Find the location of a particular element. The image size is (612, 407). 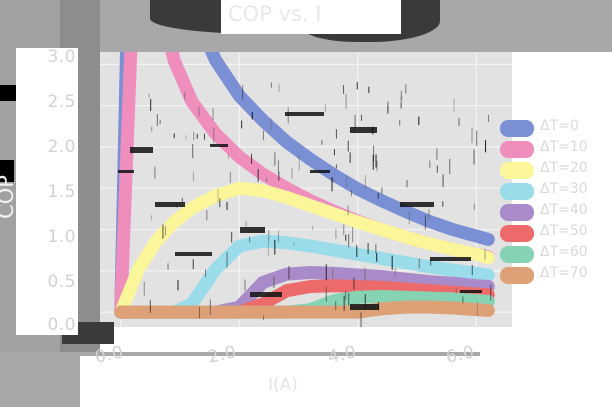

bottom-right-panel is located at coordinates (546, 379).